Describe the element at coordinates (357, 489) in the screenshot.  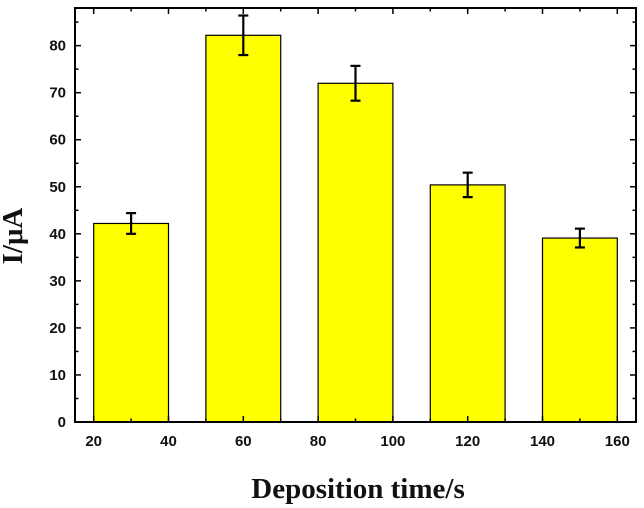
I see `x-axis-label: Deposition time/s` at that location.